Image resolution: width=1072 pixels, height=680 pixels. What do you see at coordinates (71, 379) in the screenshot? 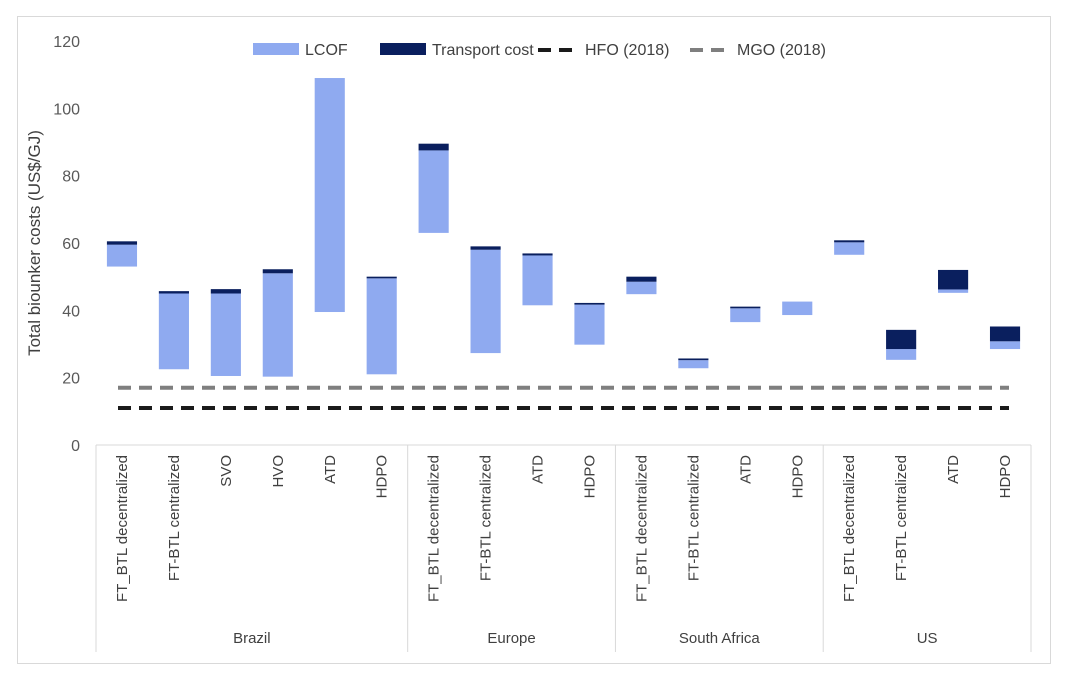
I see `y-tick-label: 20` at bounding box center [71, 379].